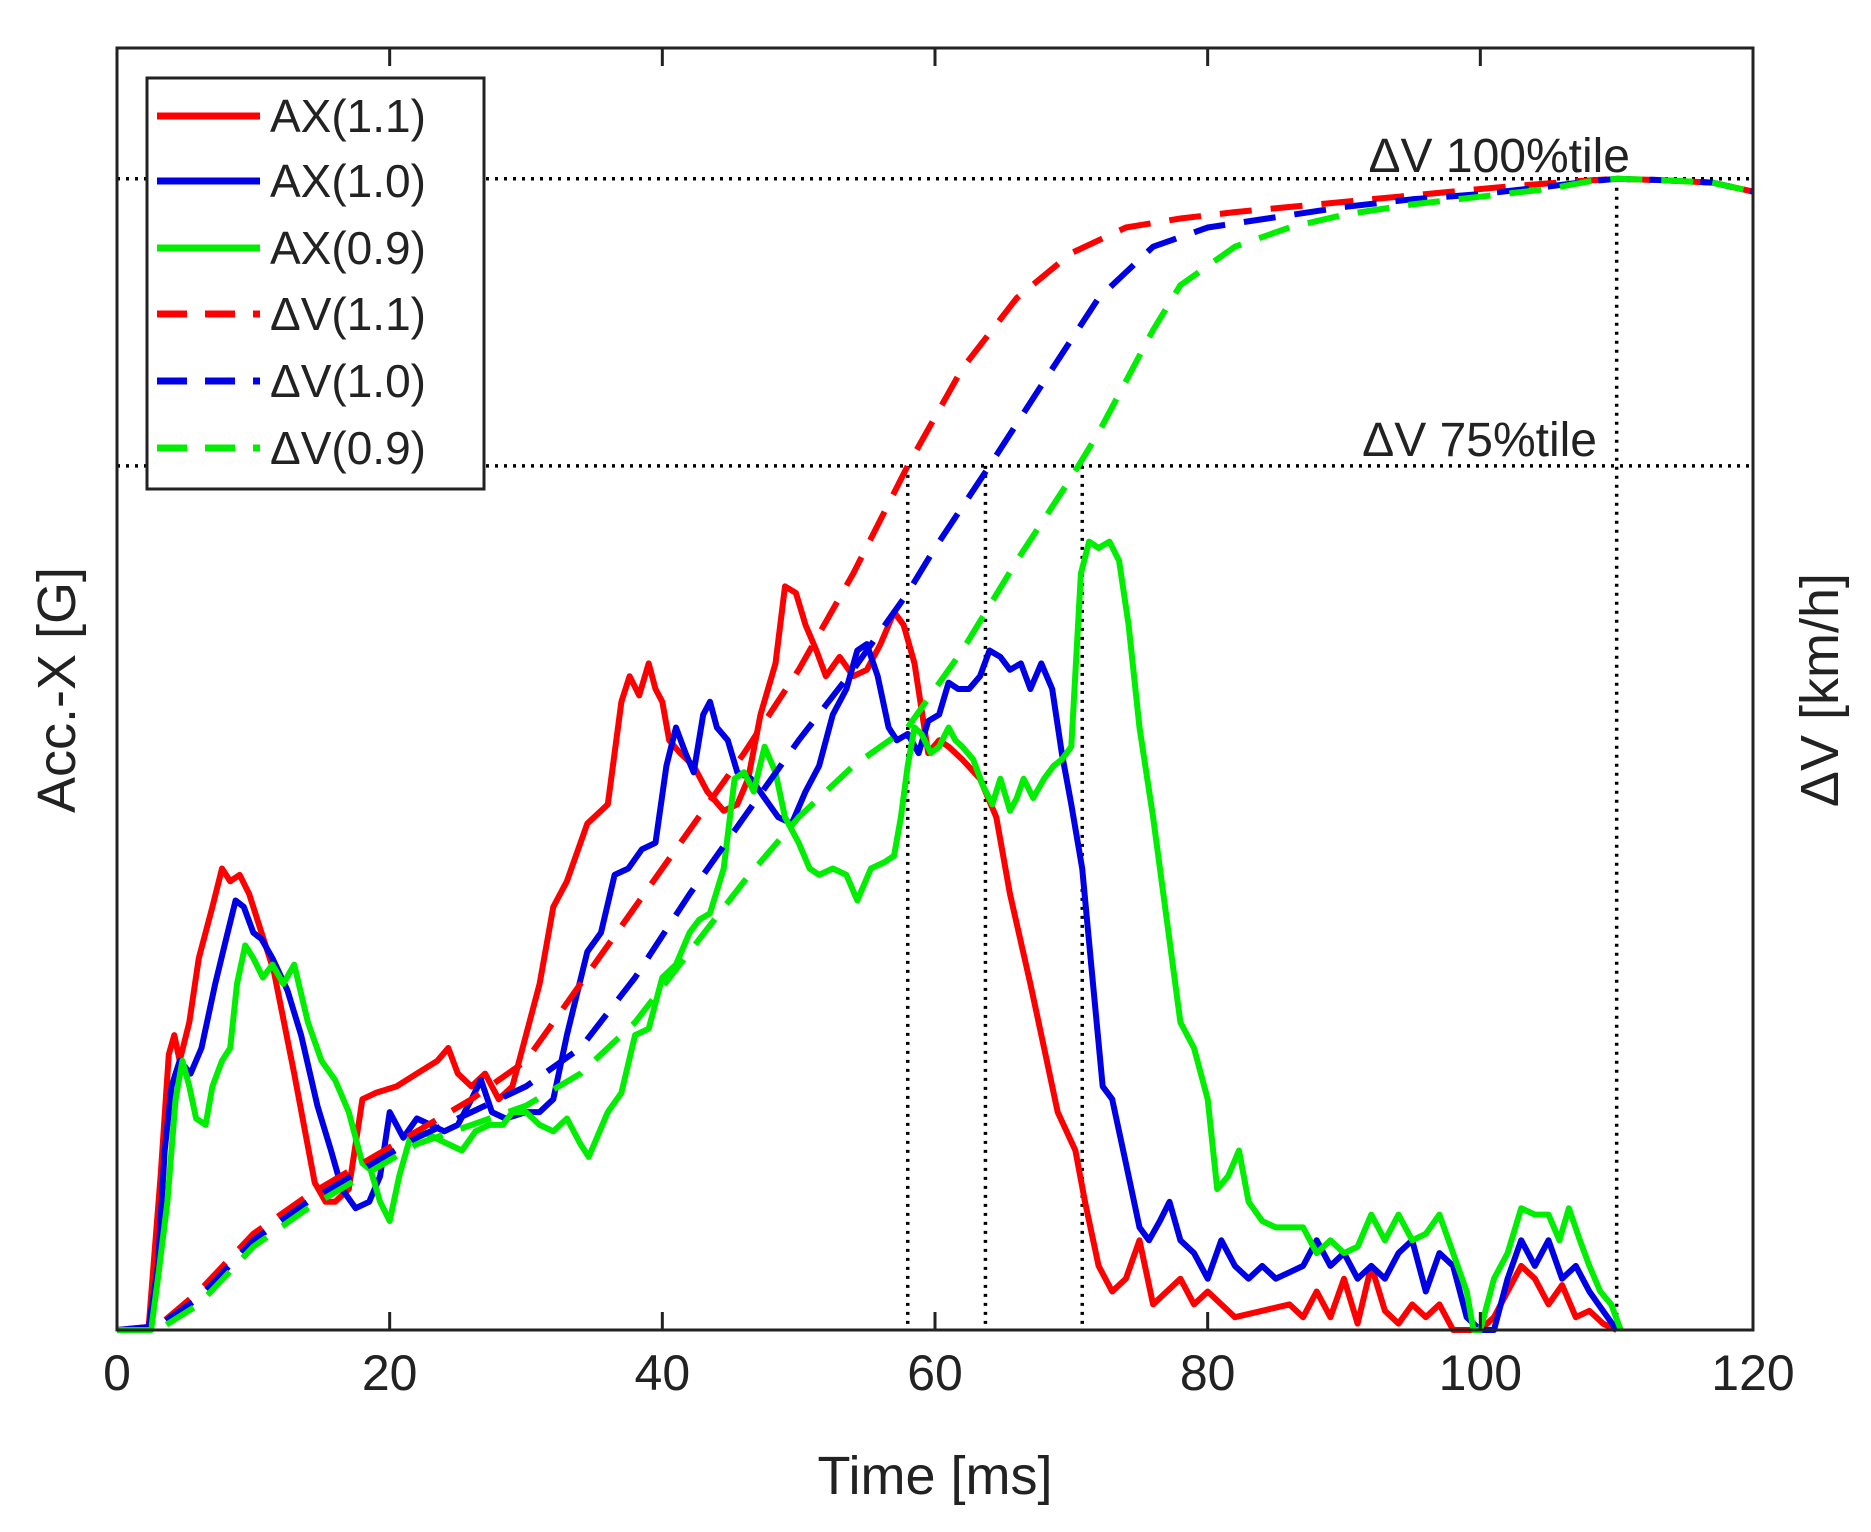 Image resolution: width=1871 pixels, height=1532 pixels. Describe the element at coordinates (348, 248) in the screenshot. I see `legend-label-ax09: AX(0.9)` at that location.